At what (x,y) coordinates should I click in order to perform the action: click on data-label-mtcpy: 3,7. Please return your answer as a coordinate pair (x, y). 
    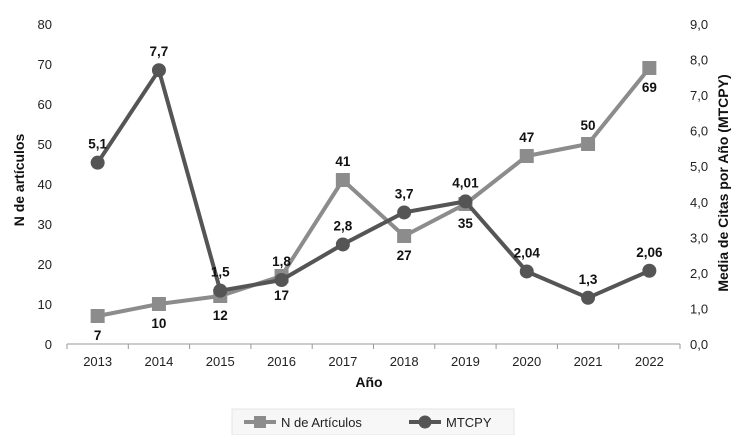
    Looking at the image, I should click on (404, 193).